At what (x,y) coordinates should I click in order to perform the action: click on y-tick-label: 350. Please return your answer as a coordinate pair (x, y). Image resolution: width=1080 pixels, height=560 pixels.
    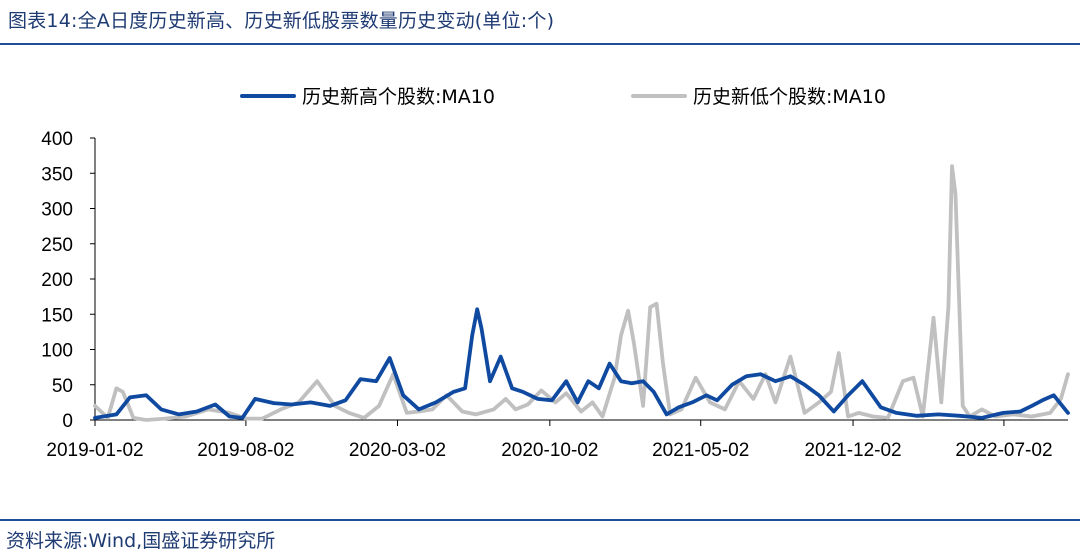
    Looking at the image, I should click on (57, 174).